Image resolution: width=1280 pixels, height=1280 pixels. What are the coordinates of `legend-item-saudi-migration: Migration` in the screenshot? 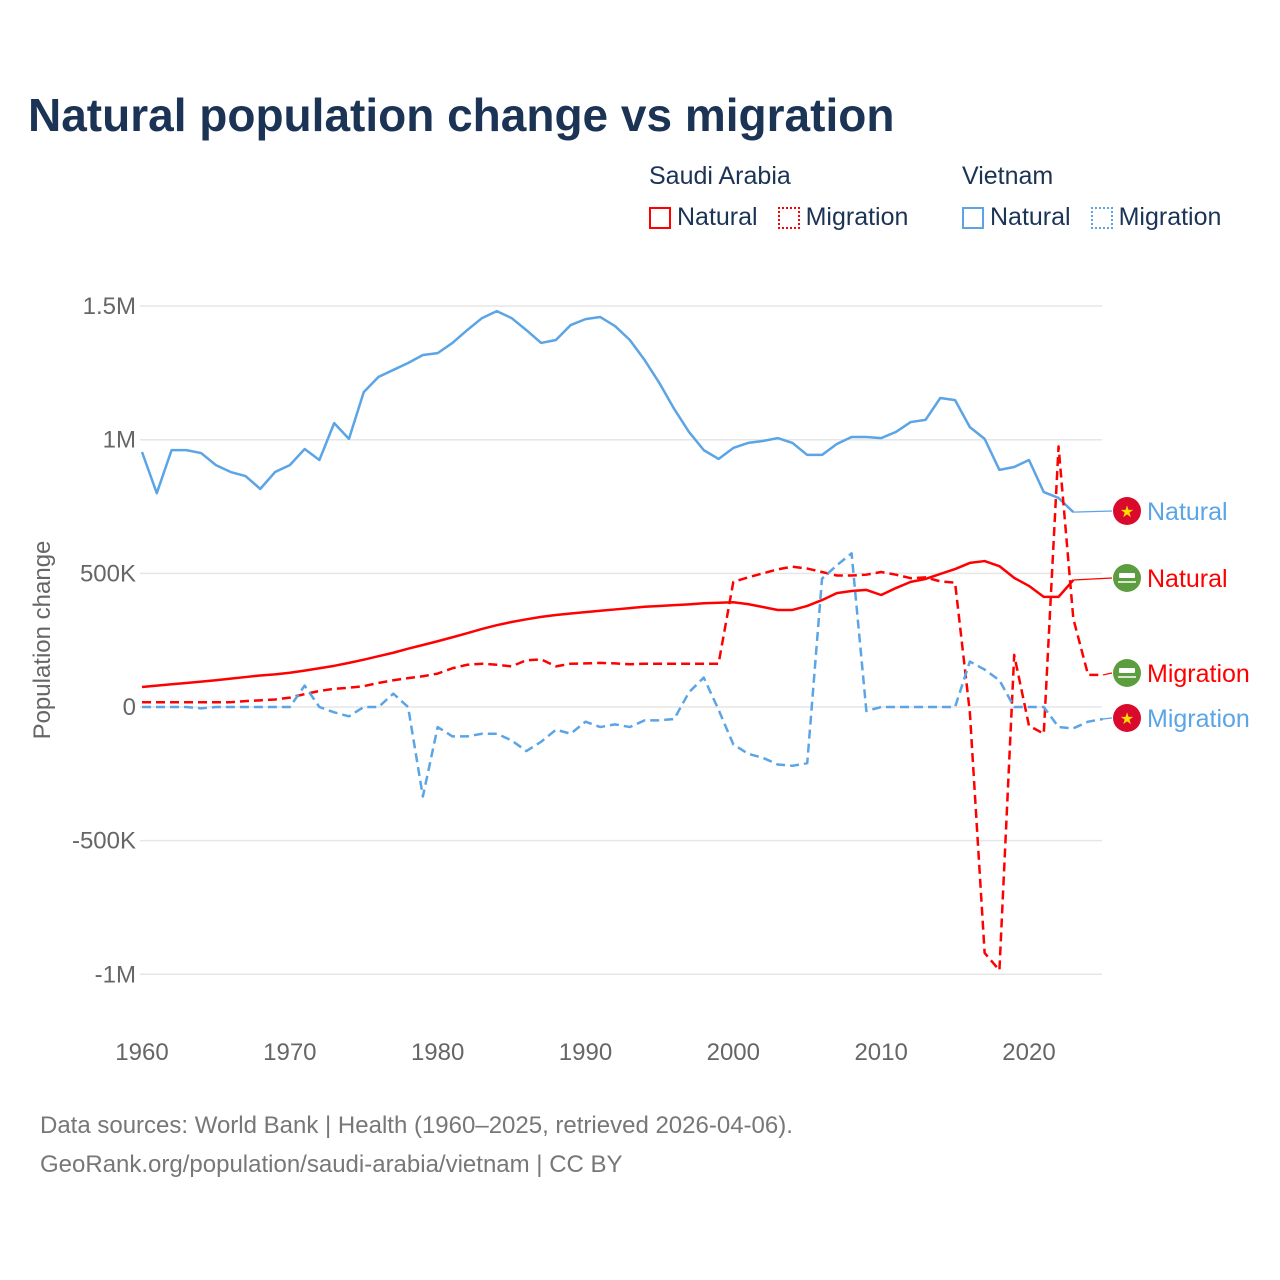 It's located at (843, 217).